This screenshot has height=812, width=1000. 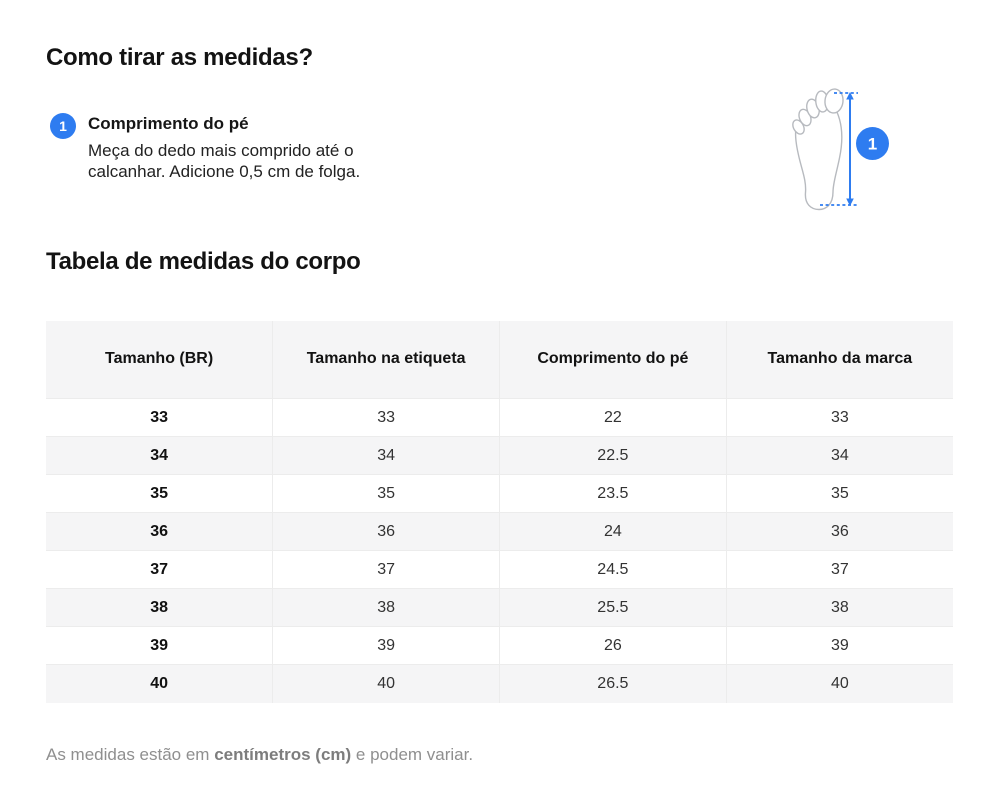 I want to click on units-note-prefix: As medidas estão em, so click(x=130, y=754).